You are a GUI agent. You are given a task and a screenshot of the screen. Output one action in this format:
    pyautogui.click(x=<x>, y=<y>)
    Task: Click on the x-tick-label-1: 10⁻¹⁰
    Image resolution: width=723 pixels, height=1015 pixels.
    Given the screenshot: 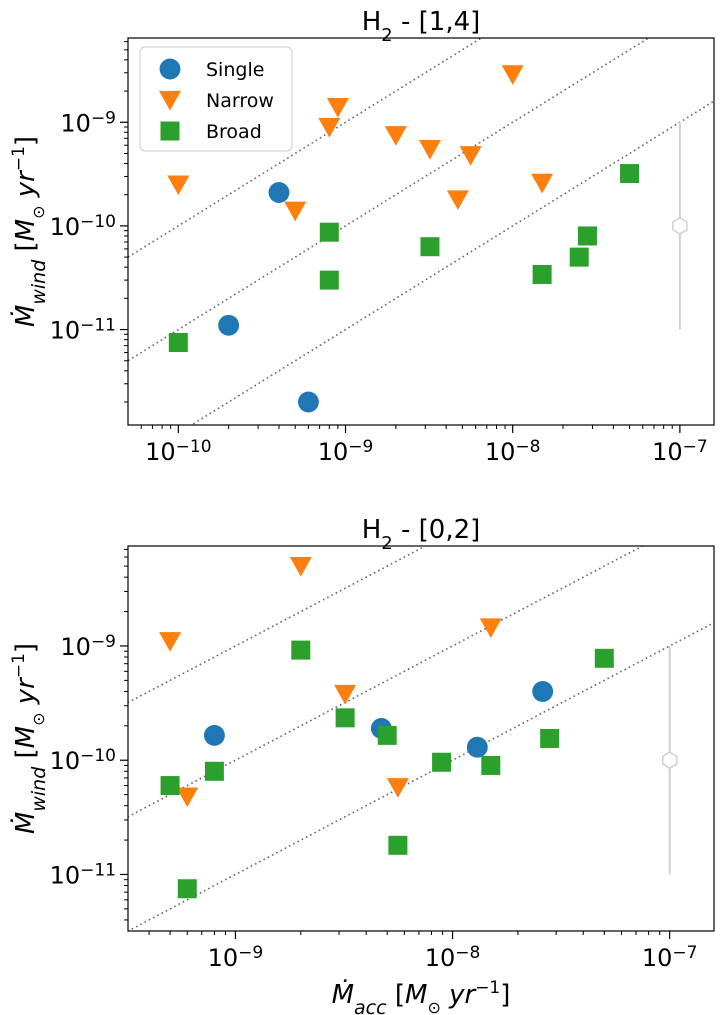 What is the action you would take?
    pyautogui.click(x=178, y=451)
    